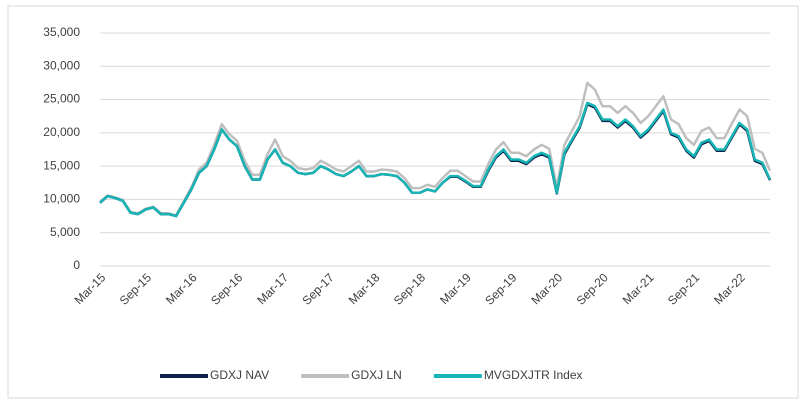 The width and height of the screenshot is (807, 405). Describe the element at coordinates (61, 32) in the screenshot. I see `y-tick-label: 35,000` at that location.